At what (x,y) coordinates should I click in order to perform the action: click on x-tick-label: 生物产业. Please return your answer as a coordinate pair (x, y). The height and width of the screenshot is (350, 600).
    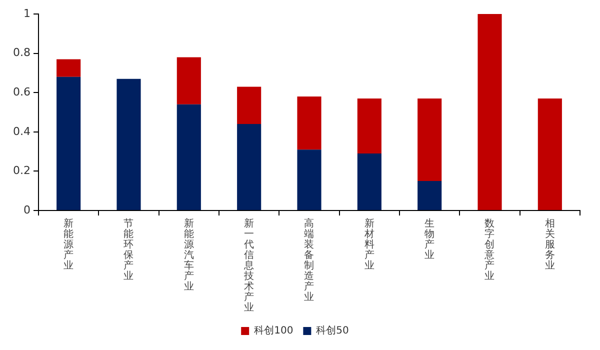
    Looking at the image, I should click on (429, 239).